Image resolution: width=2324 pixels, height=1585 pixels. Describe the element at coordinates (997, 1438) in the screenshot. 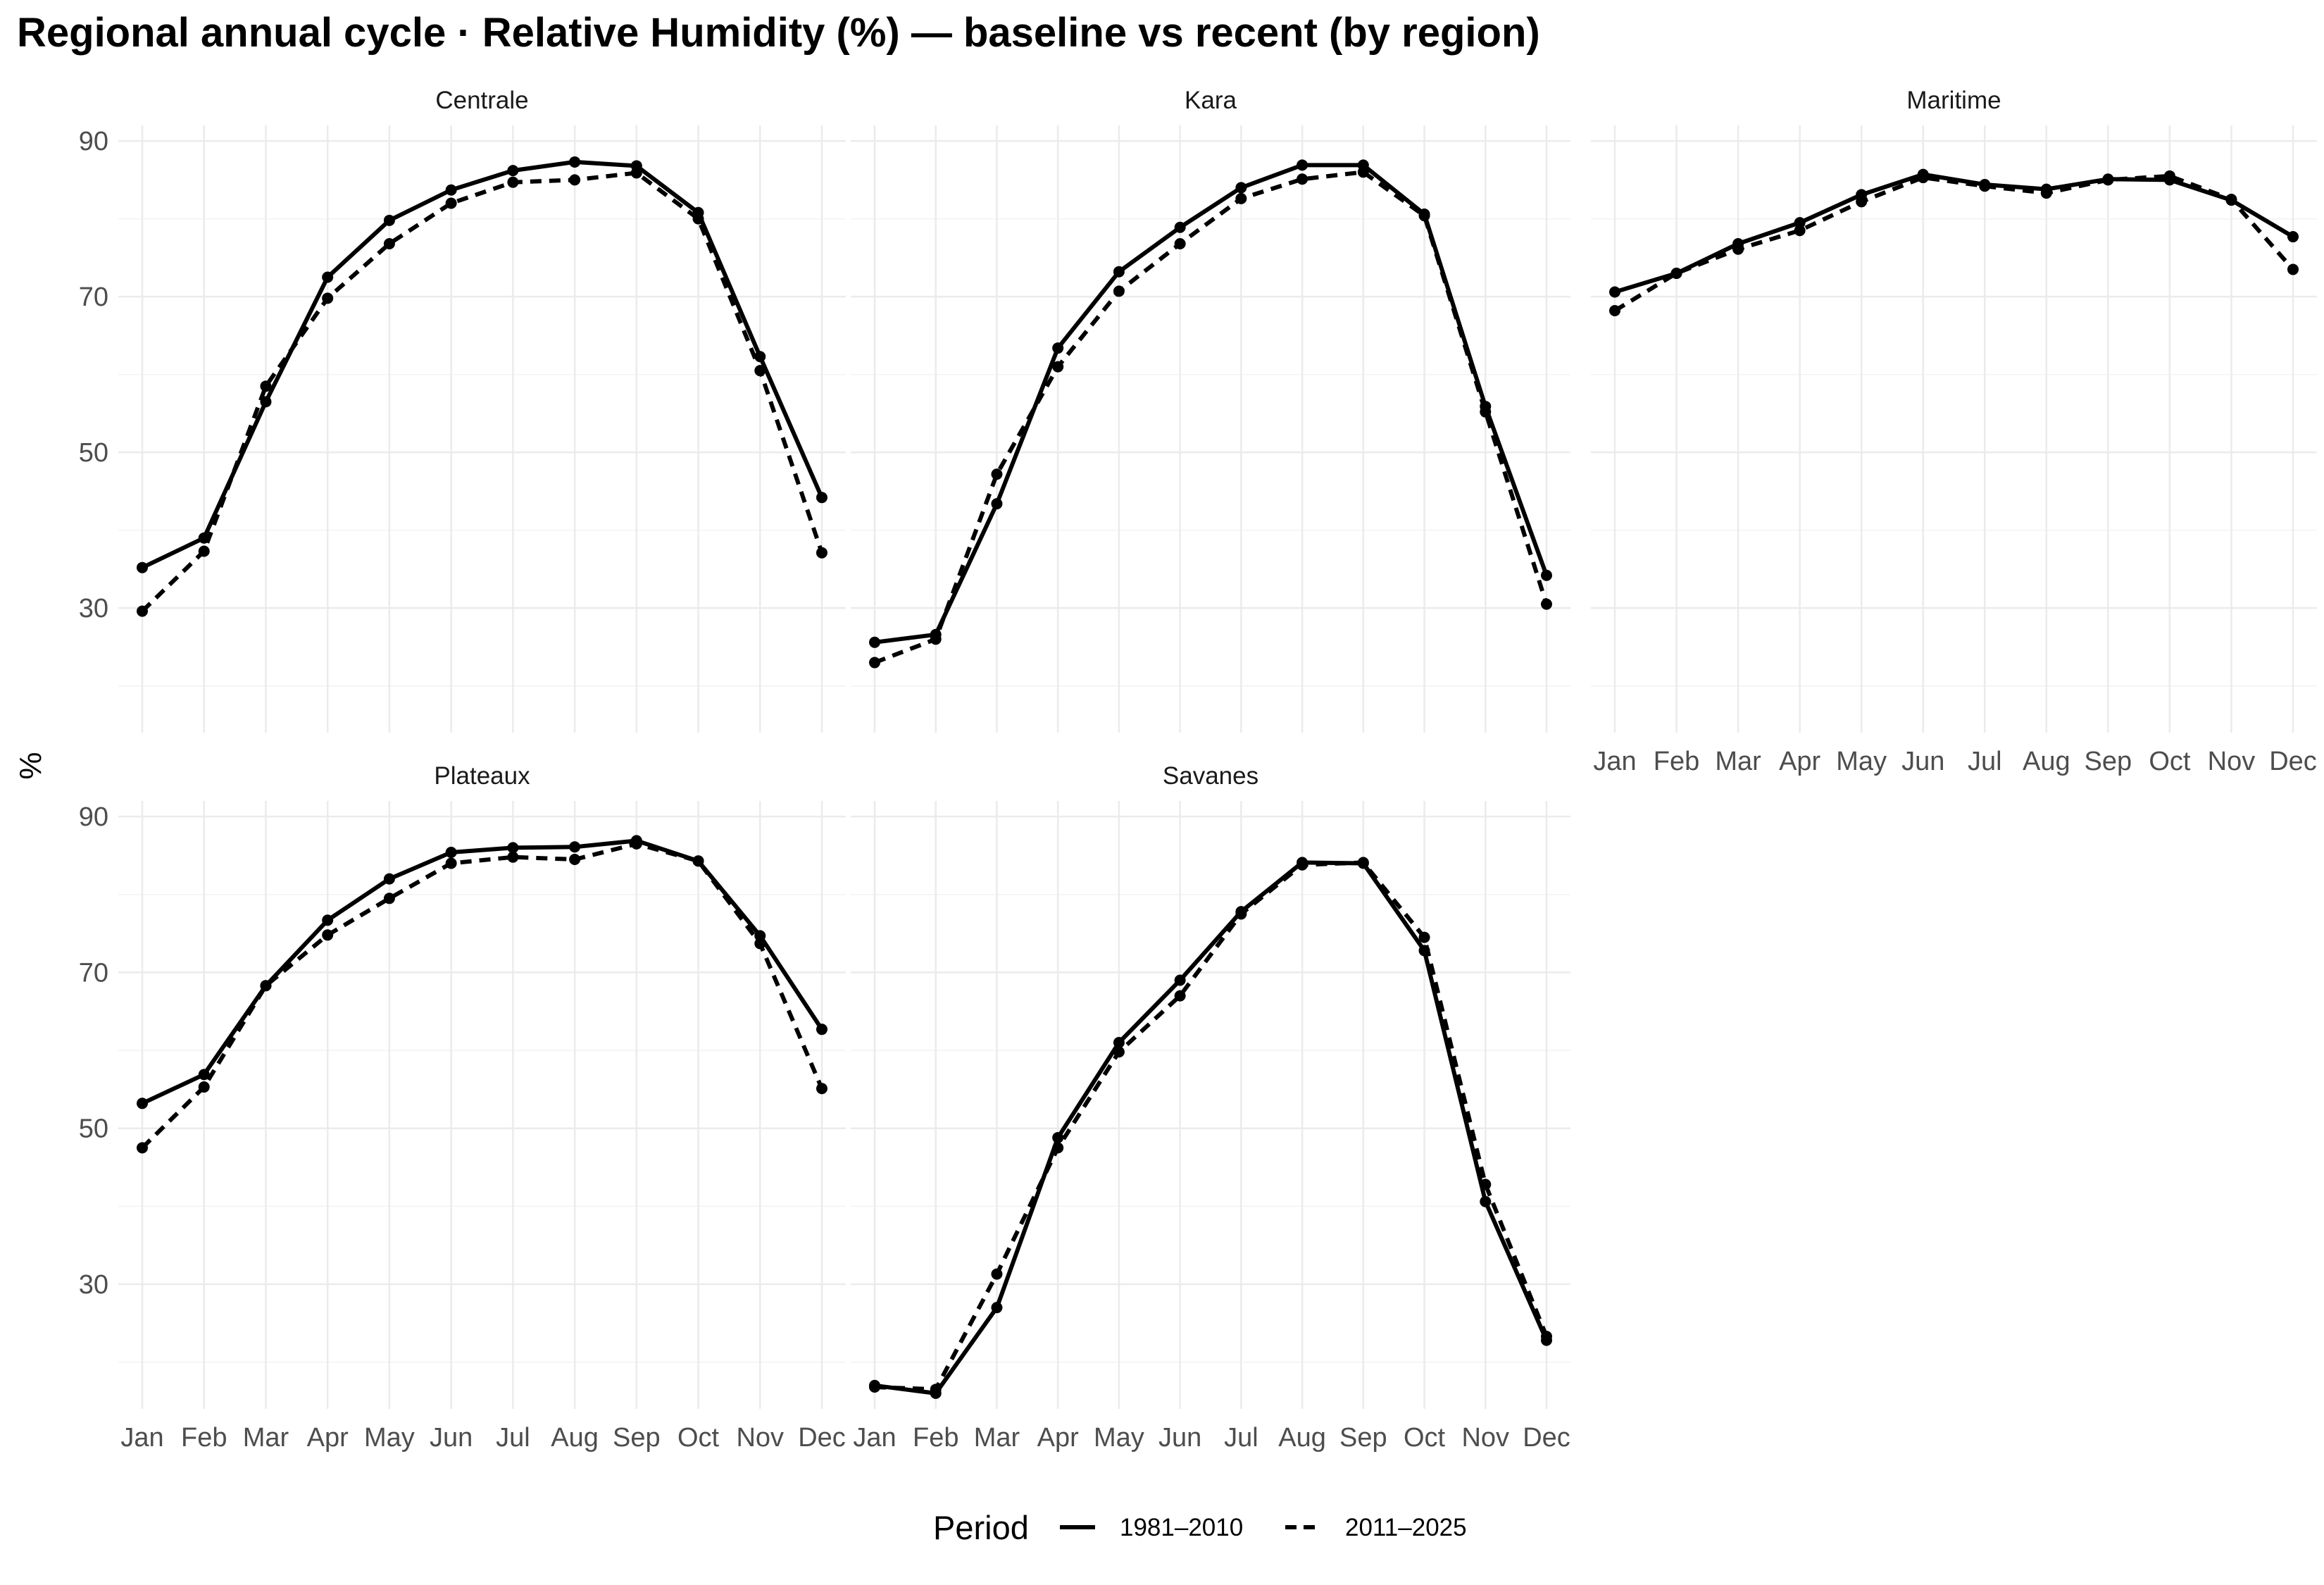

I see `x-tick-label: Mar` at that location.